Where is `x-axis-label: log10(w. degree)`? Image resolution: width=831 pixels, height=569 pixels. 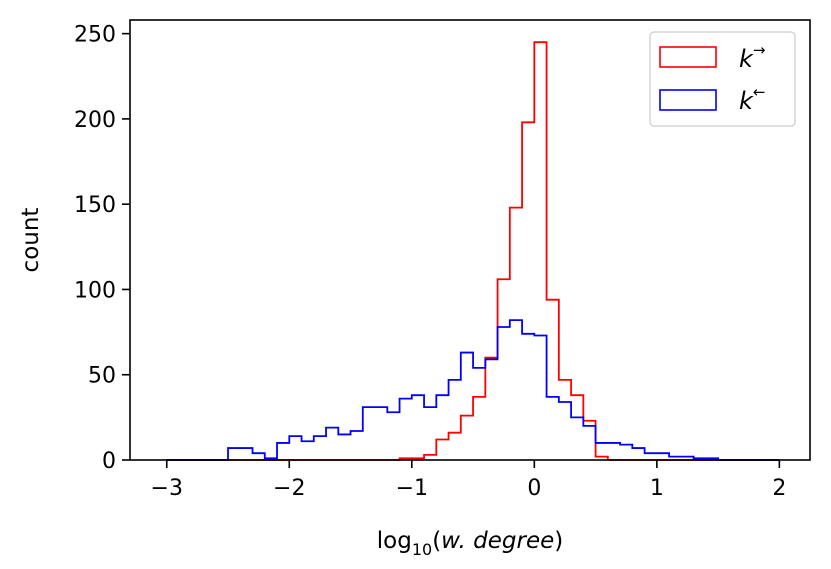
x-axis-label: log10(w. degree) is located at coordinates (470, 543).